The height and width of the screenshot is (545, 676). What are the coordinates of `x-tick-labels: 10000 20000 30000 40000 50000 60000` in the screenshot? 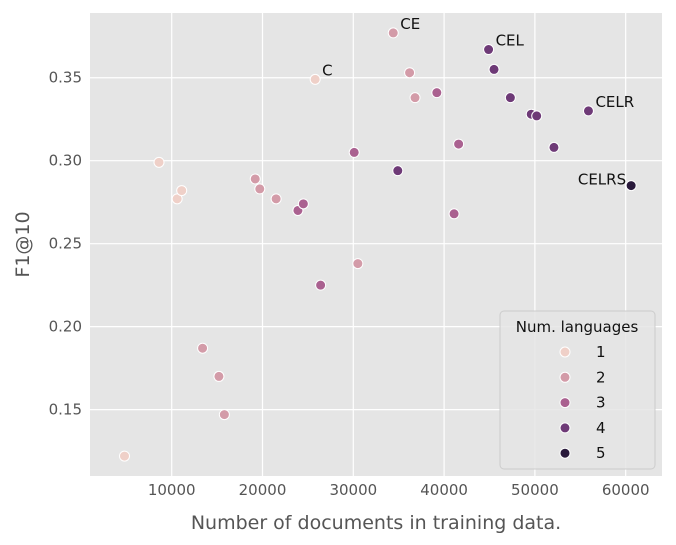 It's located at (399, 490).